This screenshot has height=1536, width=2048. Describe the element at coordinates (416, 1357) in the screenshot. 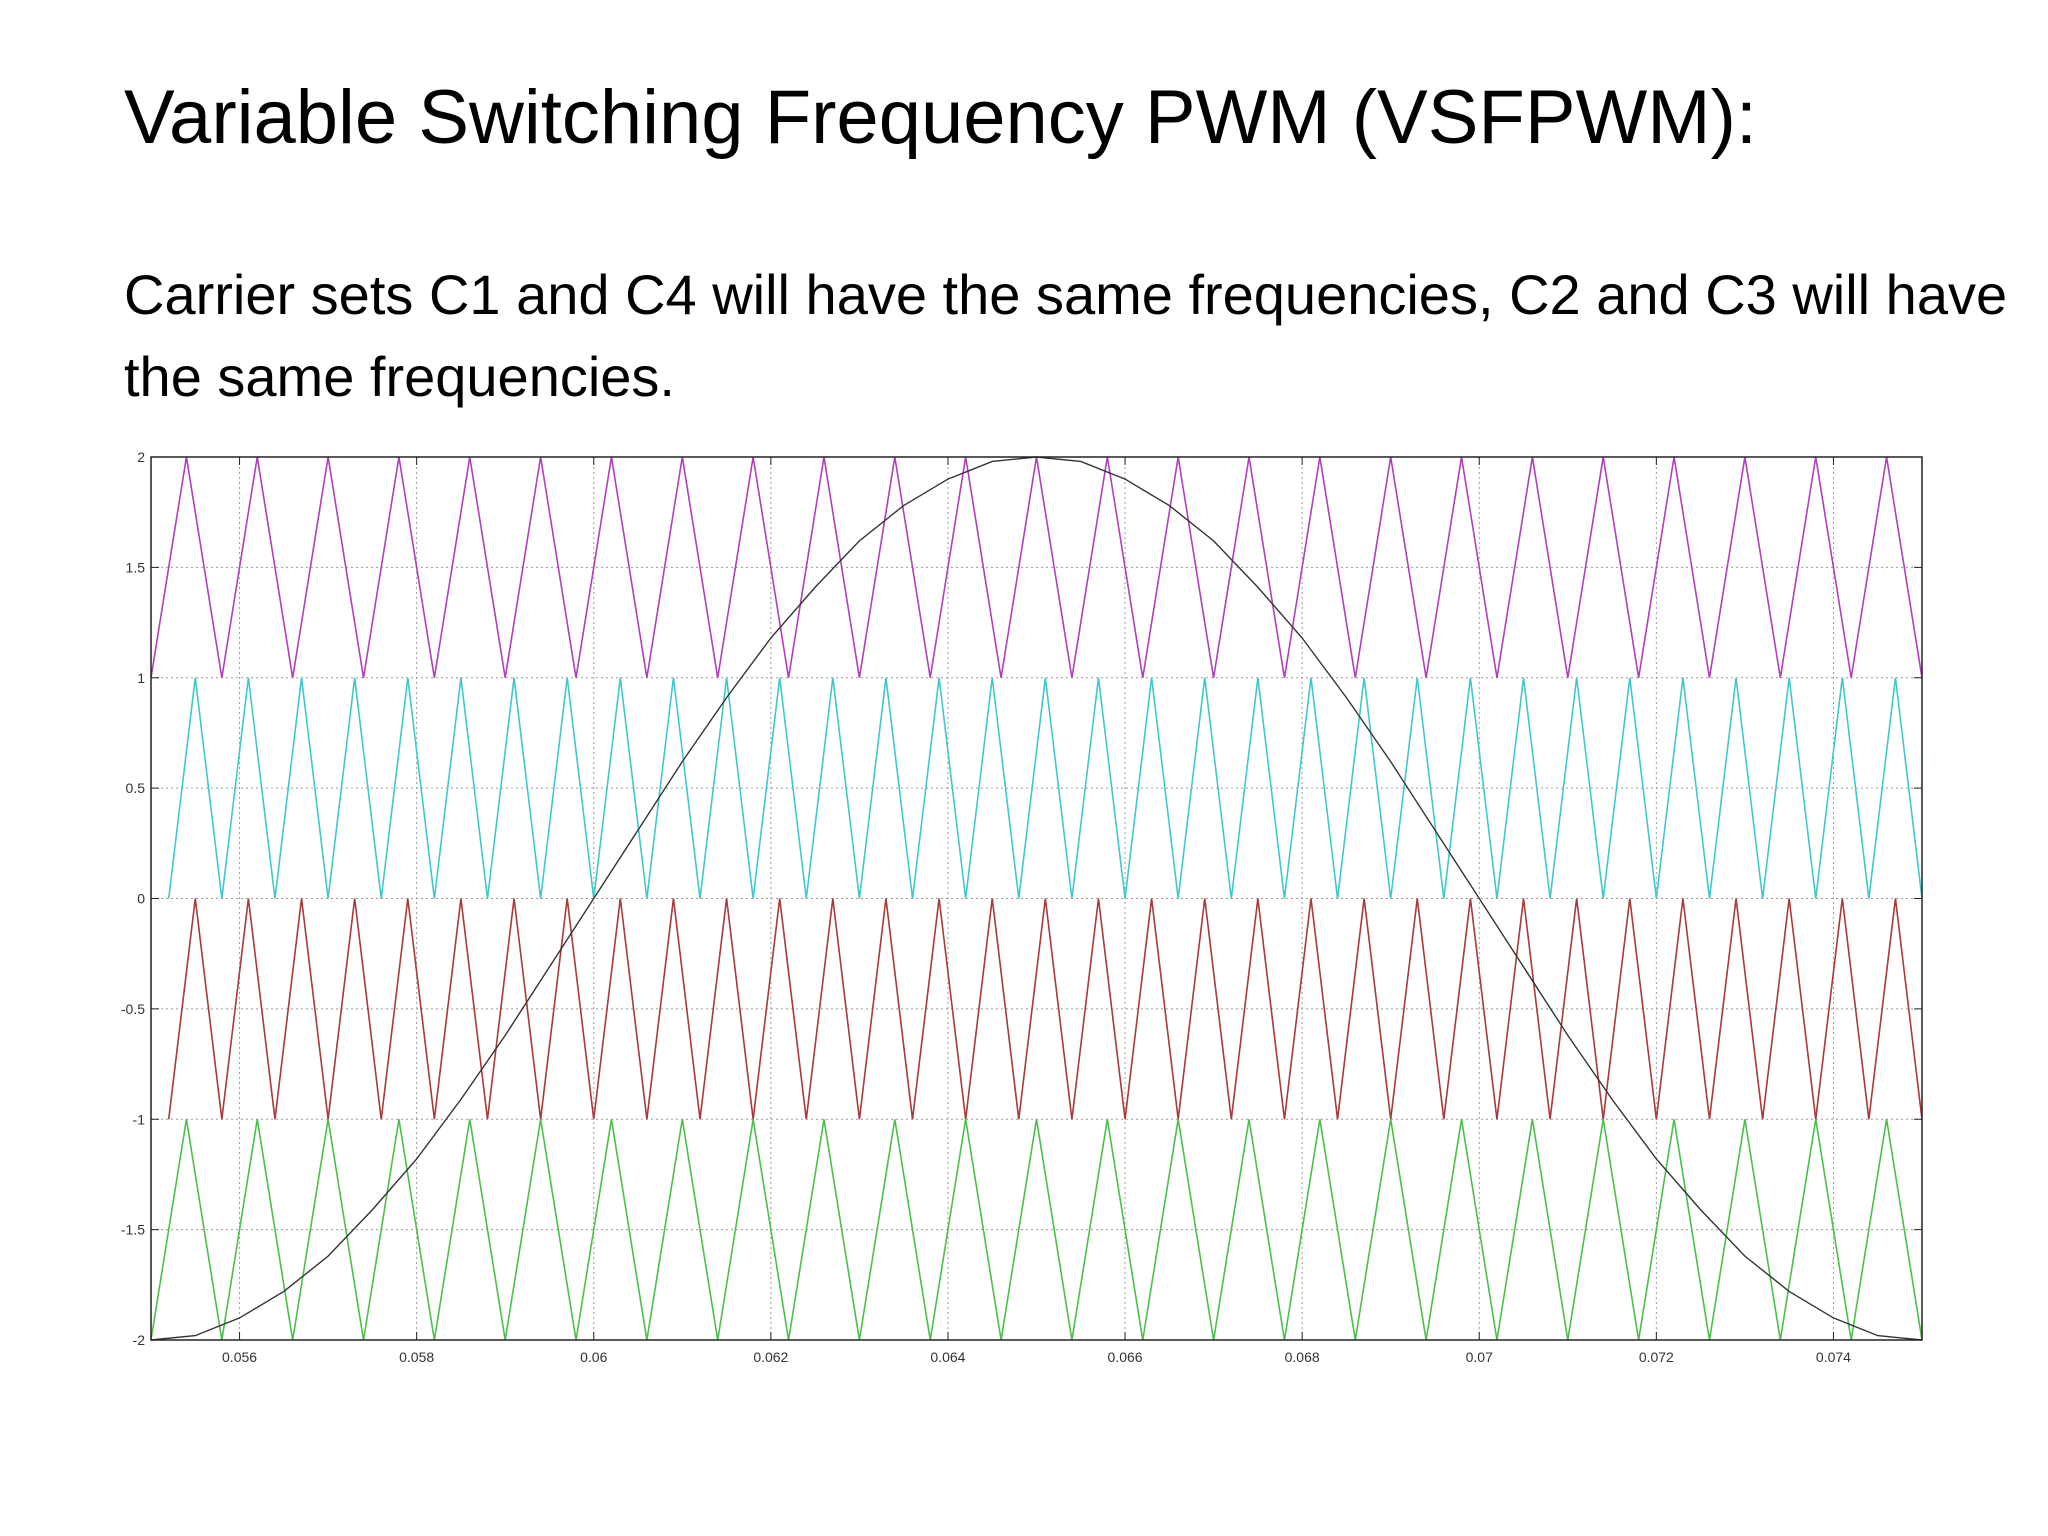

I see `x-tick-label: 0.058` at that location.